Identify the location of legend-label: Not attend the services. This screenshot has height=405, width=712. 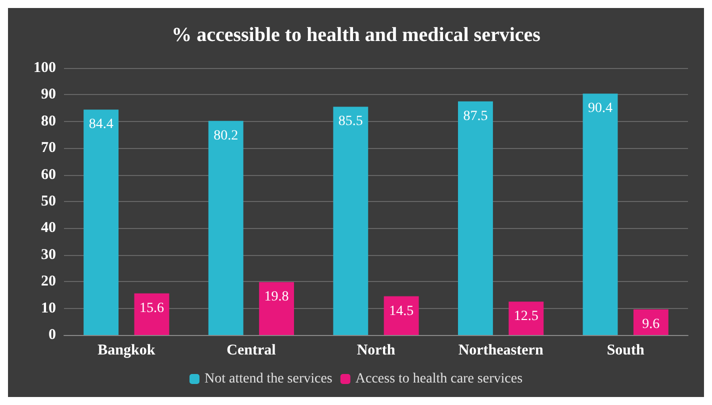
(268, 379).